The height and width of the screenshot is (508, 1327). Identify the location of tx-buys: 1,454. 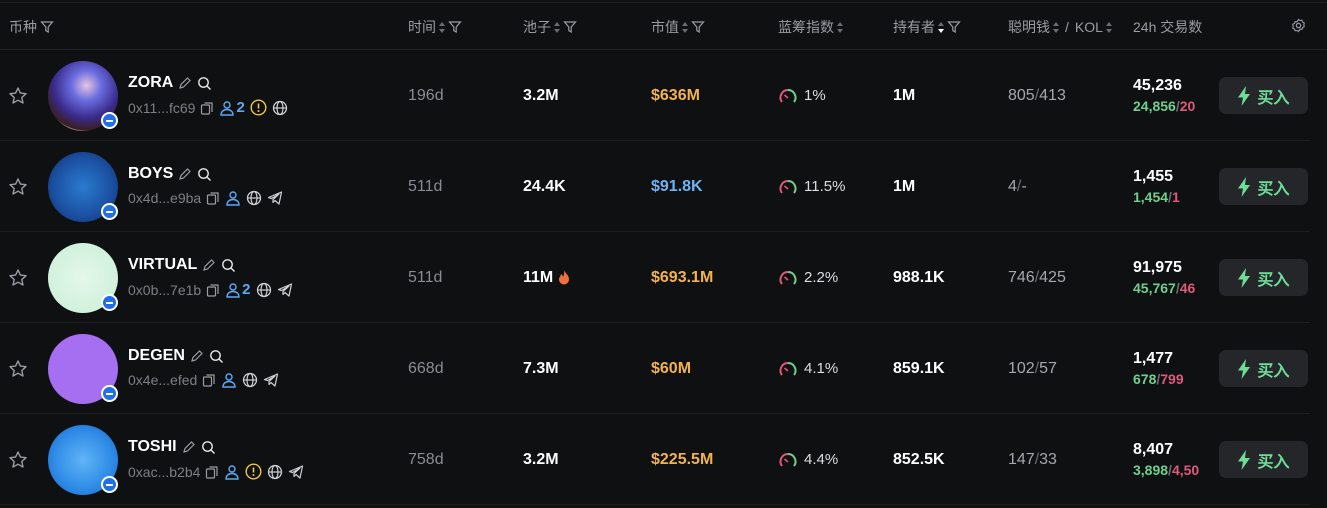
(1151, 197).